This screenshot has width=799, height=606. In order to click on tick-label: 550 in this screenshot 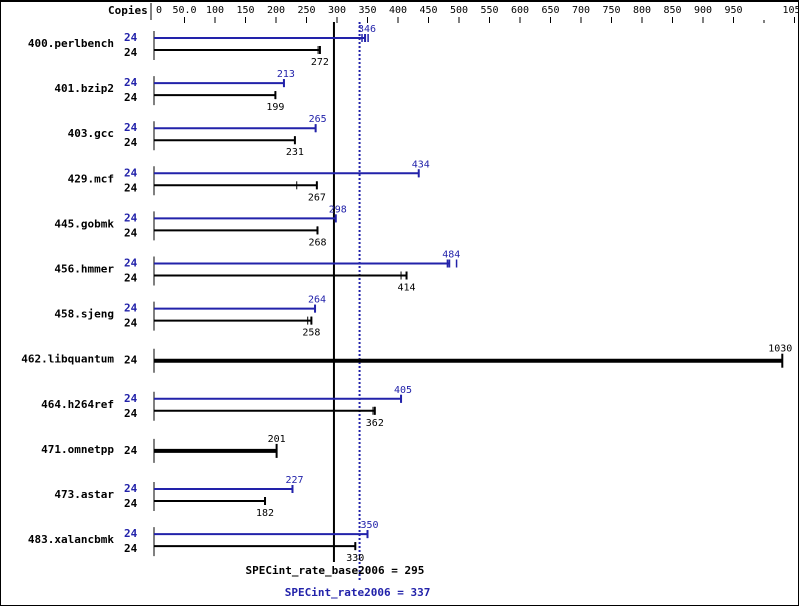, I will do `click(489, 10)`.